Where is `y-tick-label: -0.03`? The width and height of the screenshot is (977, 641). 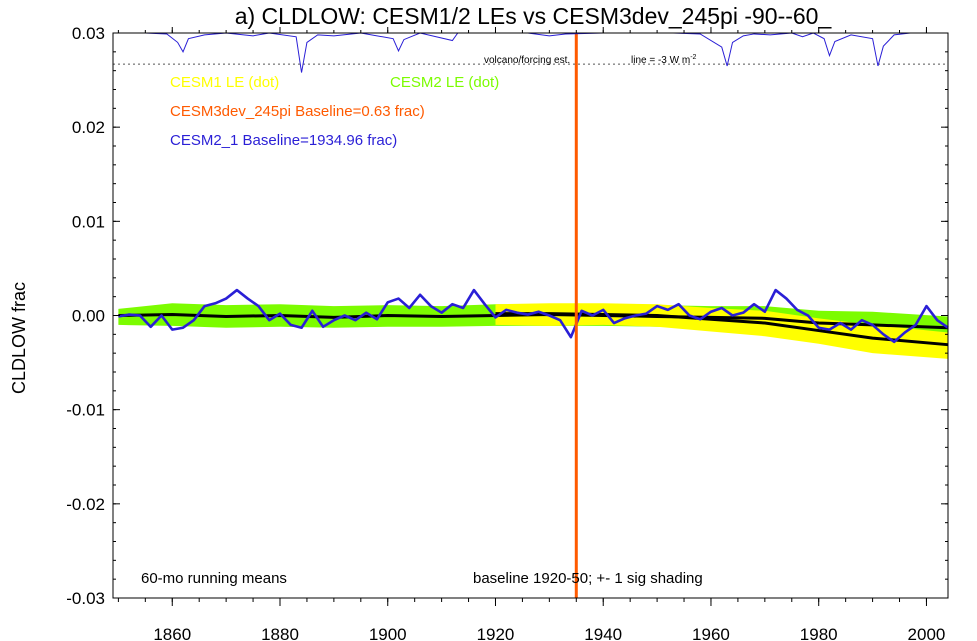
y-tick-label: -0.03 is located at coordinates (85, 598).